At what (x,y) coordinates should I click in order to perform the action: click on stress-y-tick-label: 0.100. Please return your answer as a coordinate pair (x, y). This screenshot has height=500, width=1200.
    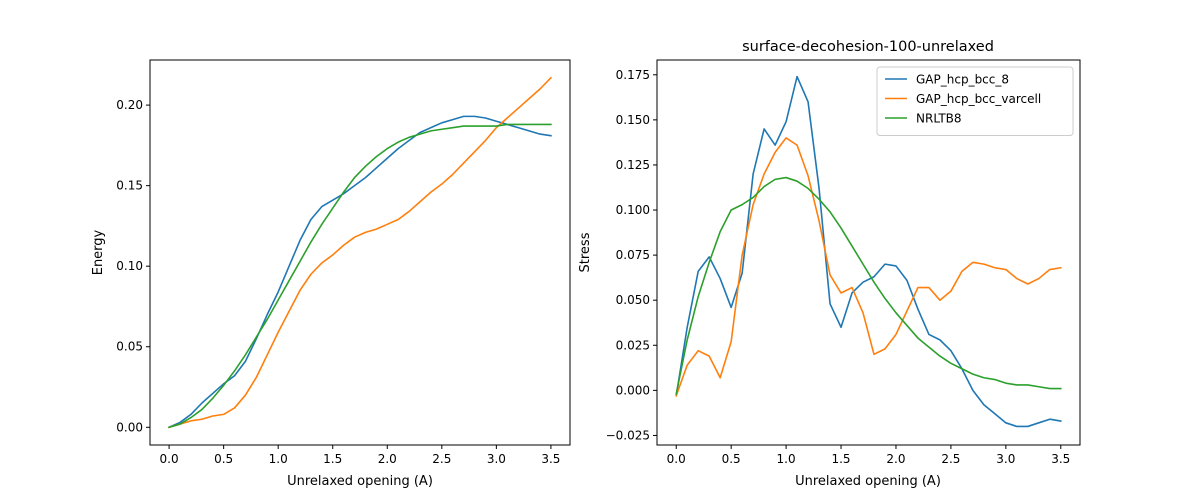
    Looking at the image, I should click on (633, 210).